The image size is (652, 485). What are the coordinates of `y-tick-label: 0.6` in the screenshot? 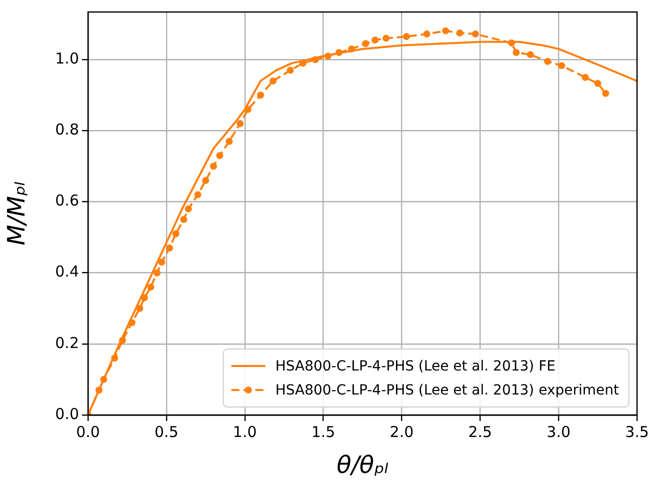 It's located at (67, 201).